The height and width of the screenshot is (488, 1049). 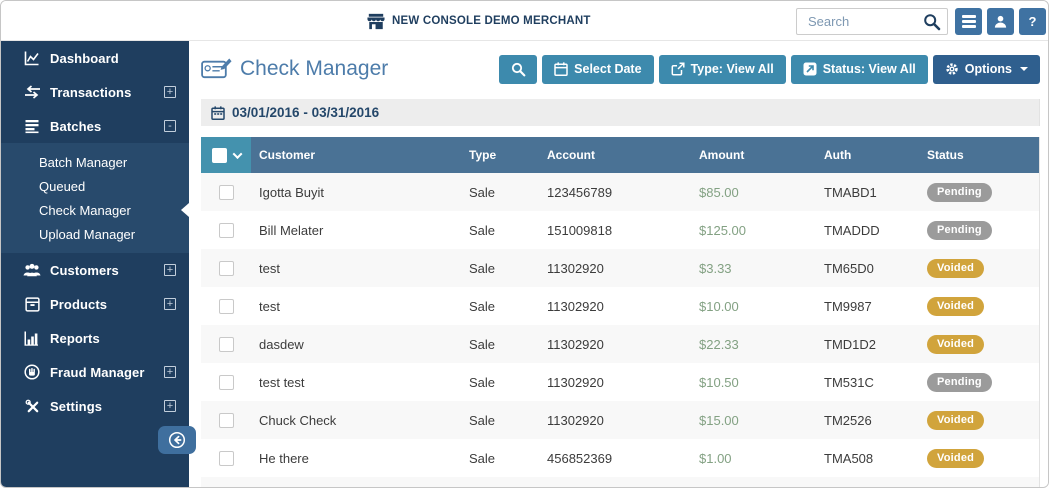 I want to click on column-header-status: Status, so click(x=945, y=155).